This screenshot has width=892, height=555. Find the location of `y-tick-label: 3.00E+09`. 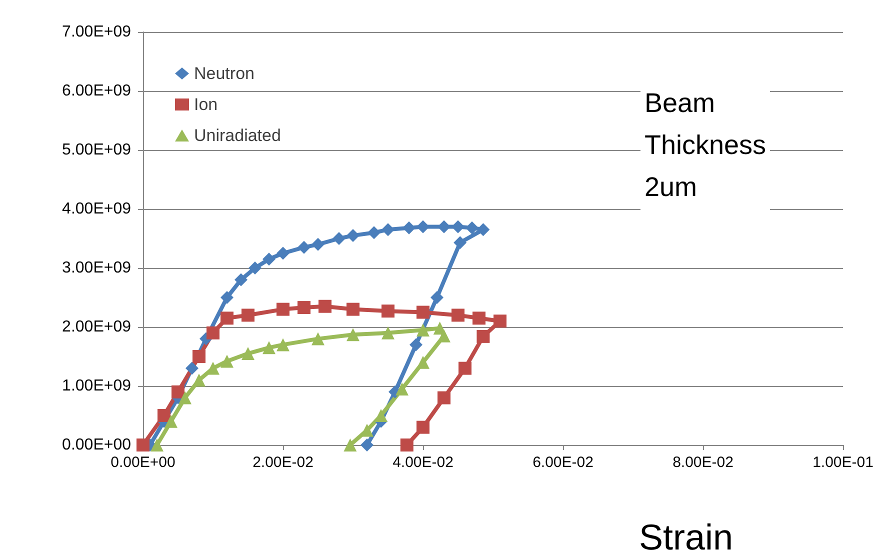

y-tick-label: 3.00E+09 is located at coordinates (97, 268).